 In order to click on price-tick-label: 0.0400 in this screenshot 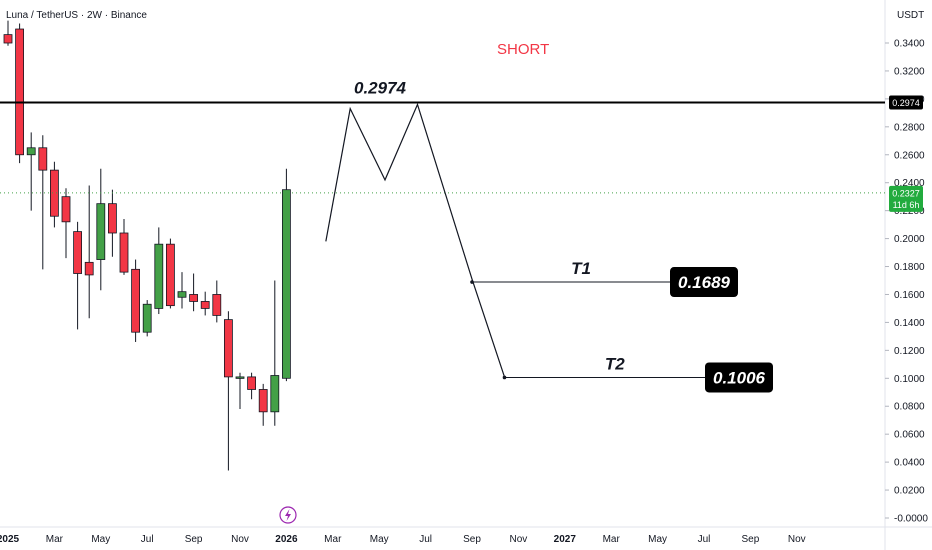, I will do `click(909, 463)`.